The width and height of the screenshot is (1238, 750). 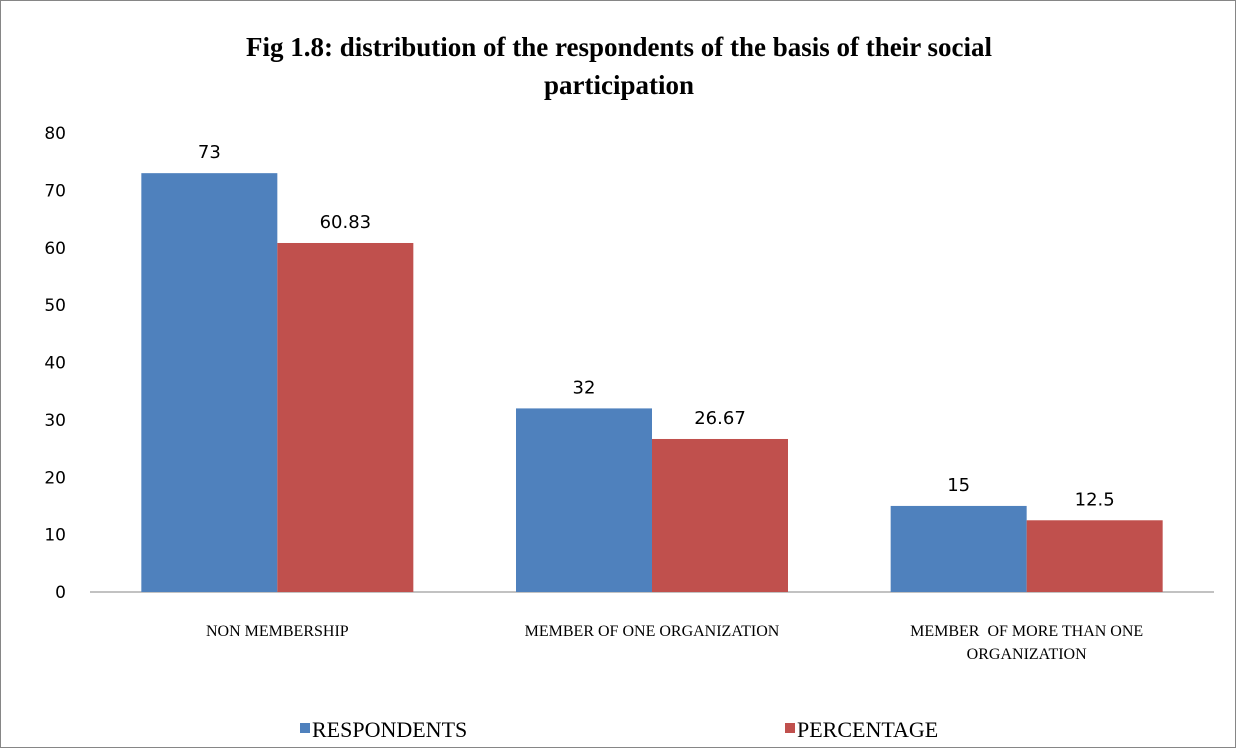 I want to click on chart-title-line-2: participation, so click(x=618, y=85).